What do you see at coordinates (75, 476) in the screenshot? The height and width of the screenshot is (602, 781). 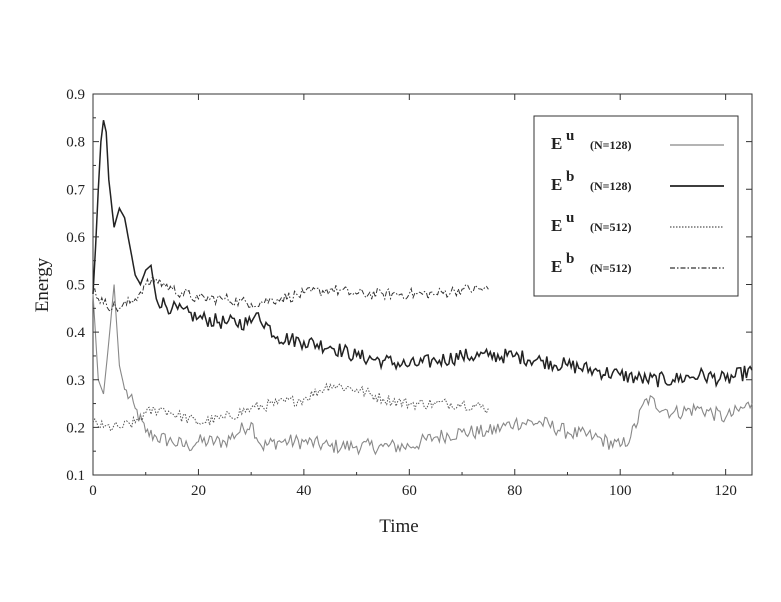 I see `y-tick-label: 0.1` at bounding box center [75, 476].